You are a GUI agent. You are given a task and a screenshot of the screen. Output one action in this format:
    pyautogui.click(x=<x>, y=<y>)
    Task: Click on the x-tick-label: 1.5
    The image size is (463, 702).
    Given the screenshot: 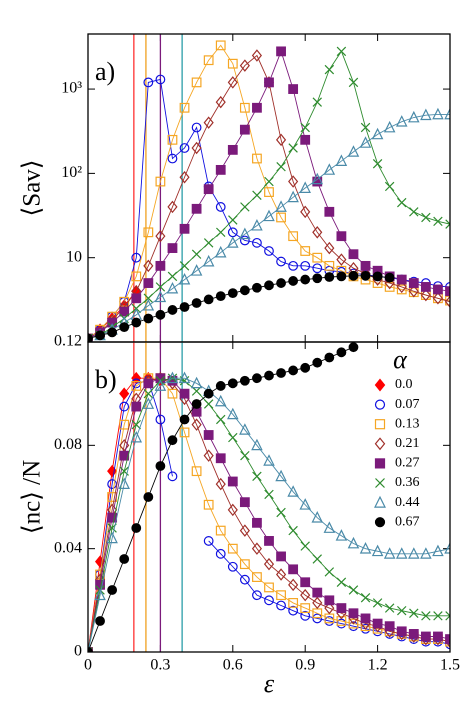 What is the action you would take?
    pyautogui.click(x=450, y=665)
    